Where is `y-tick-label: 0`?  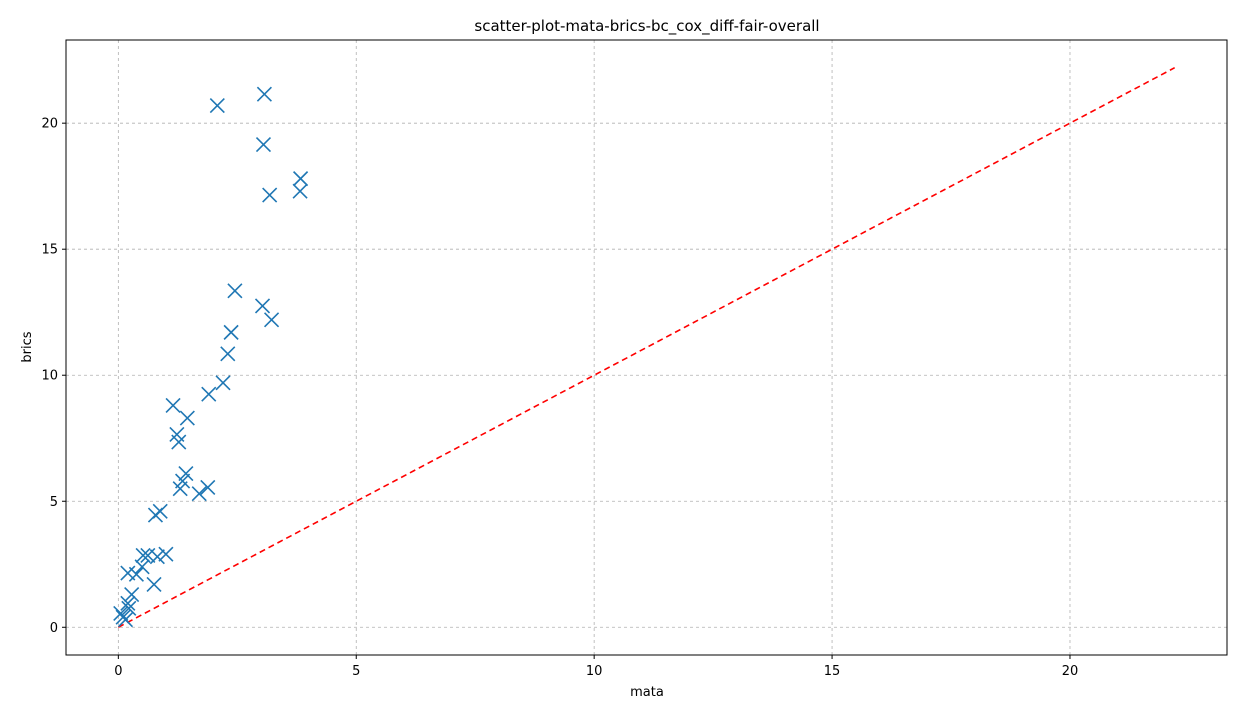 y-tick-label: 0 is located at coordinates (54, 628).